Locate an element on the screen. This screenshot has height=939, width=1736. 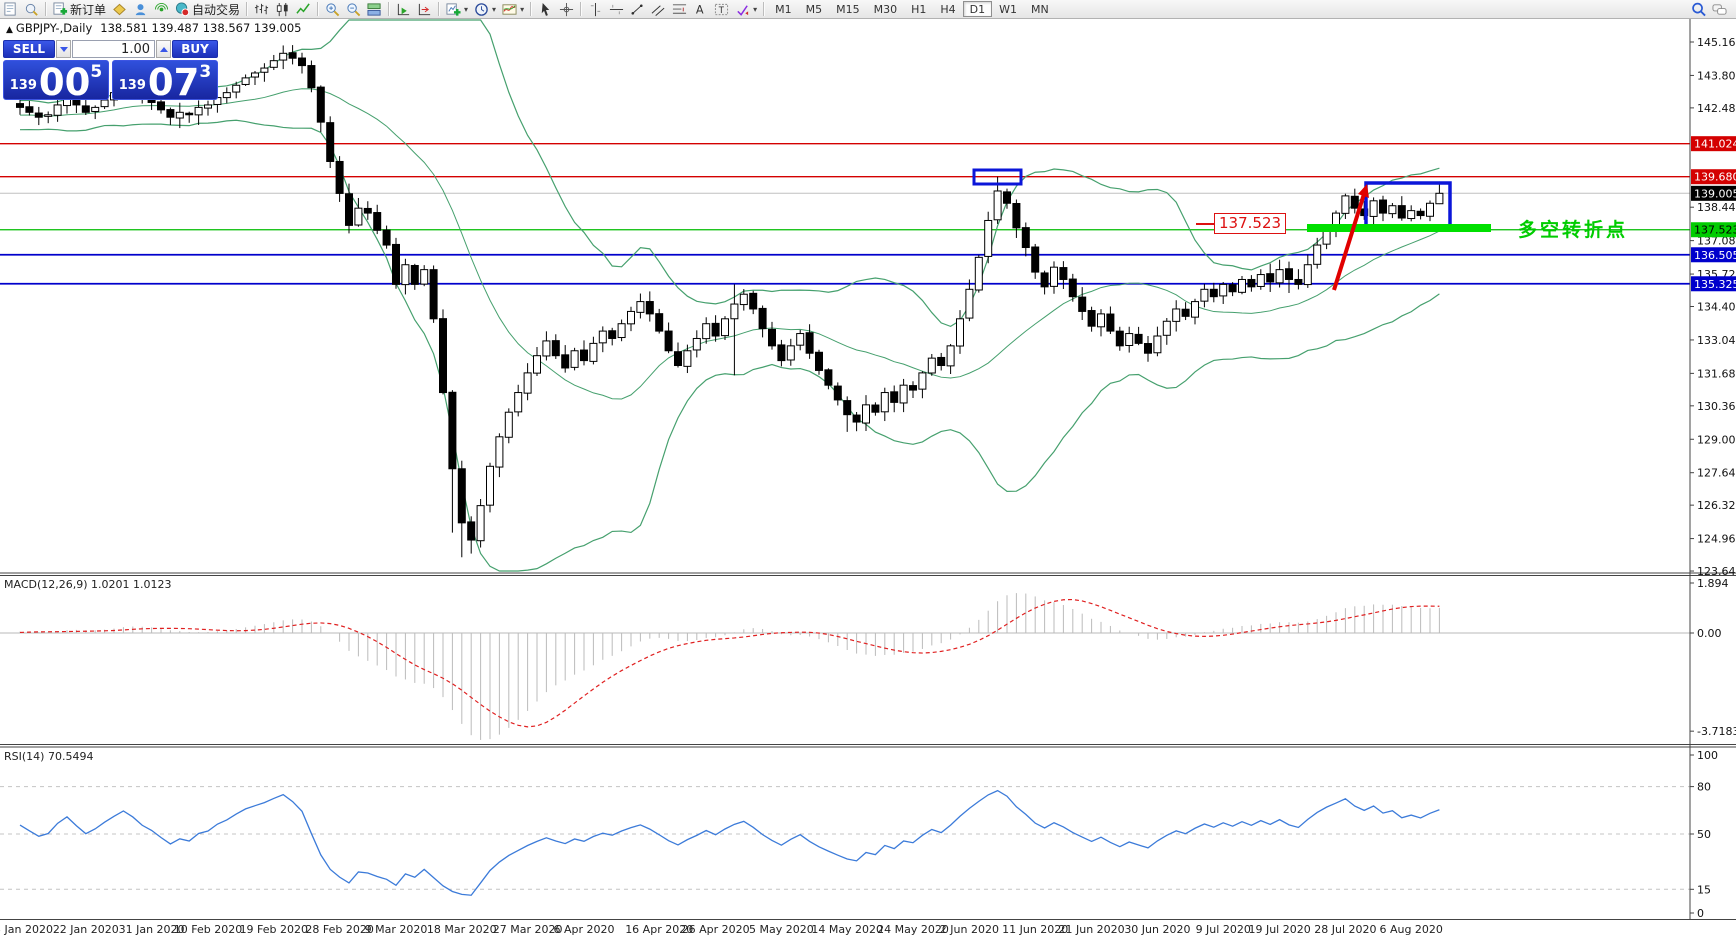
toolbar-autotrading-button: 自动交易 is located at coordinates (207, 9).